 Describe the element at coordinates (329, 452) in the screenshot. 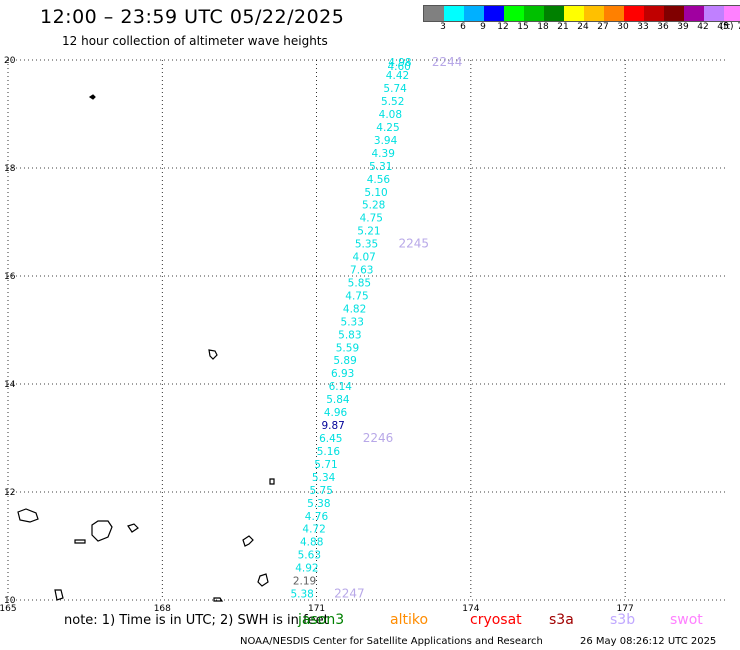

I see `wave-height-value: 5.16` at that location.